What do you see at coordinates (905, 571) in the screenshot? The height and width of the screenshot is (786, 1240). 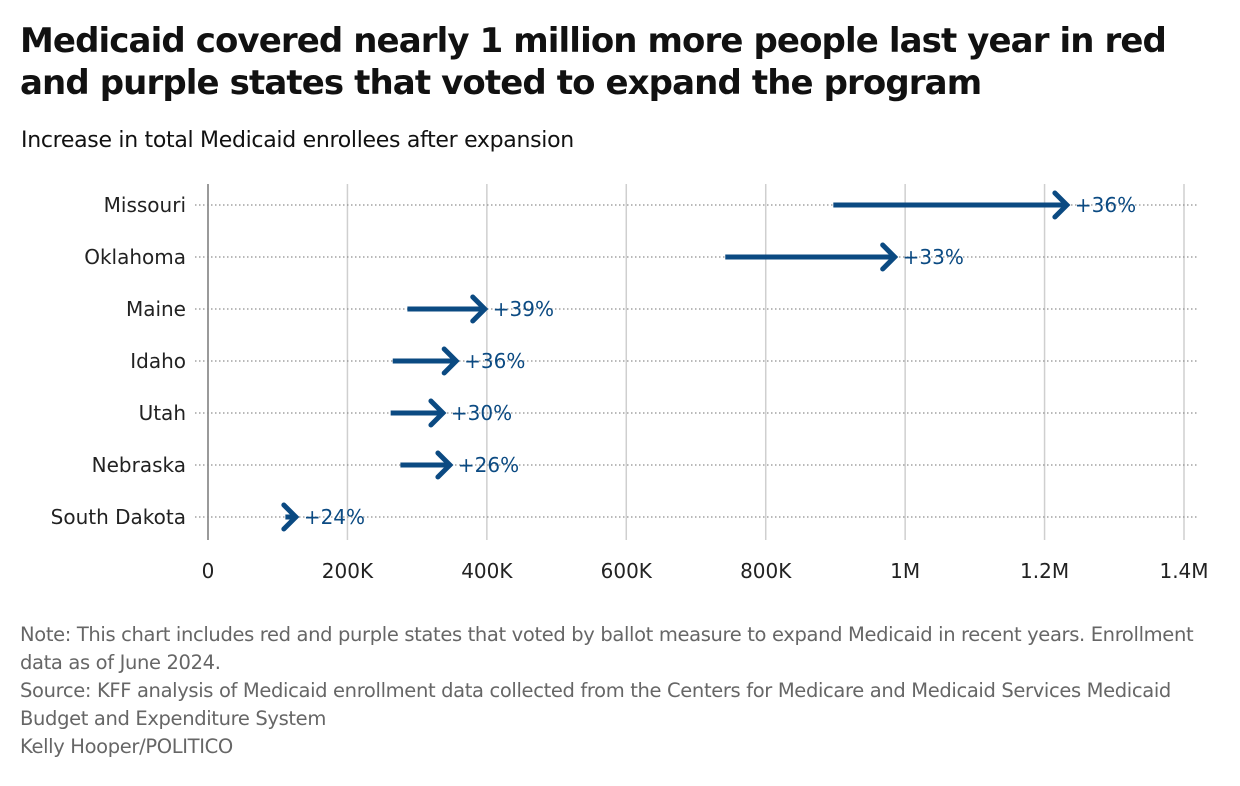 I see `x-tick-label: 1M` at bounding box center [905, 571].